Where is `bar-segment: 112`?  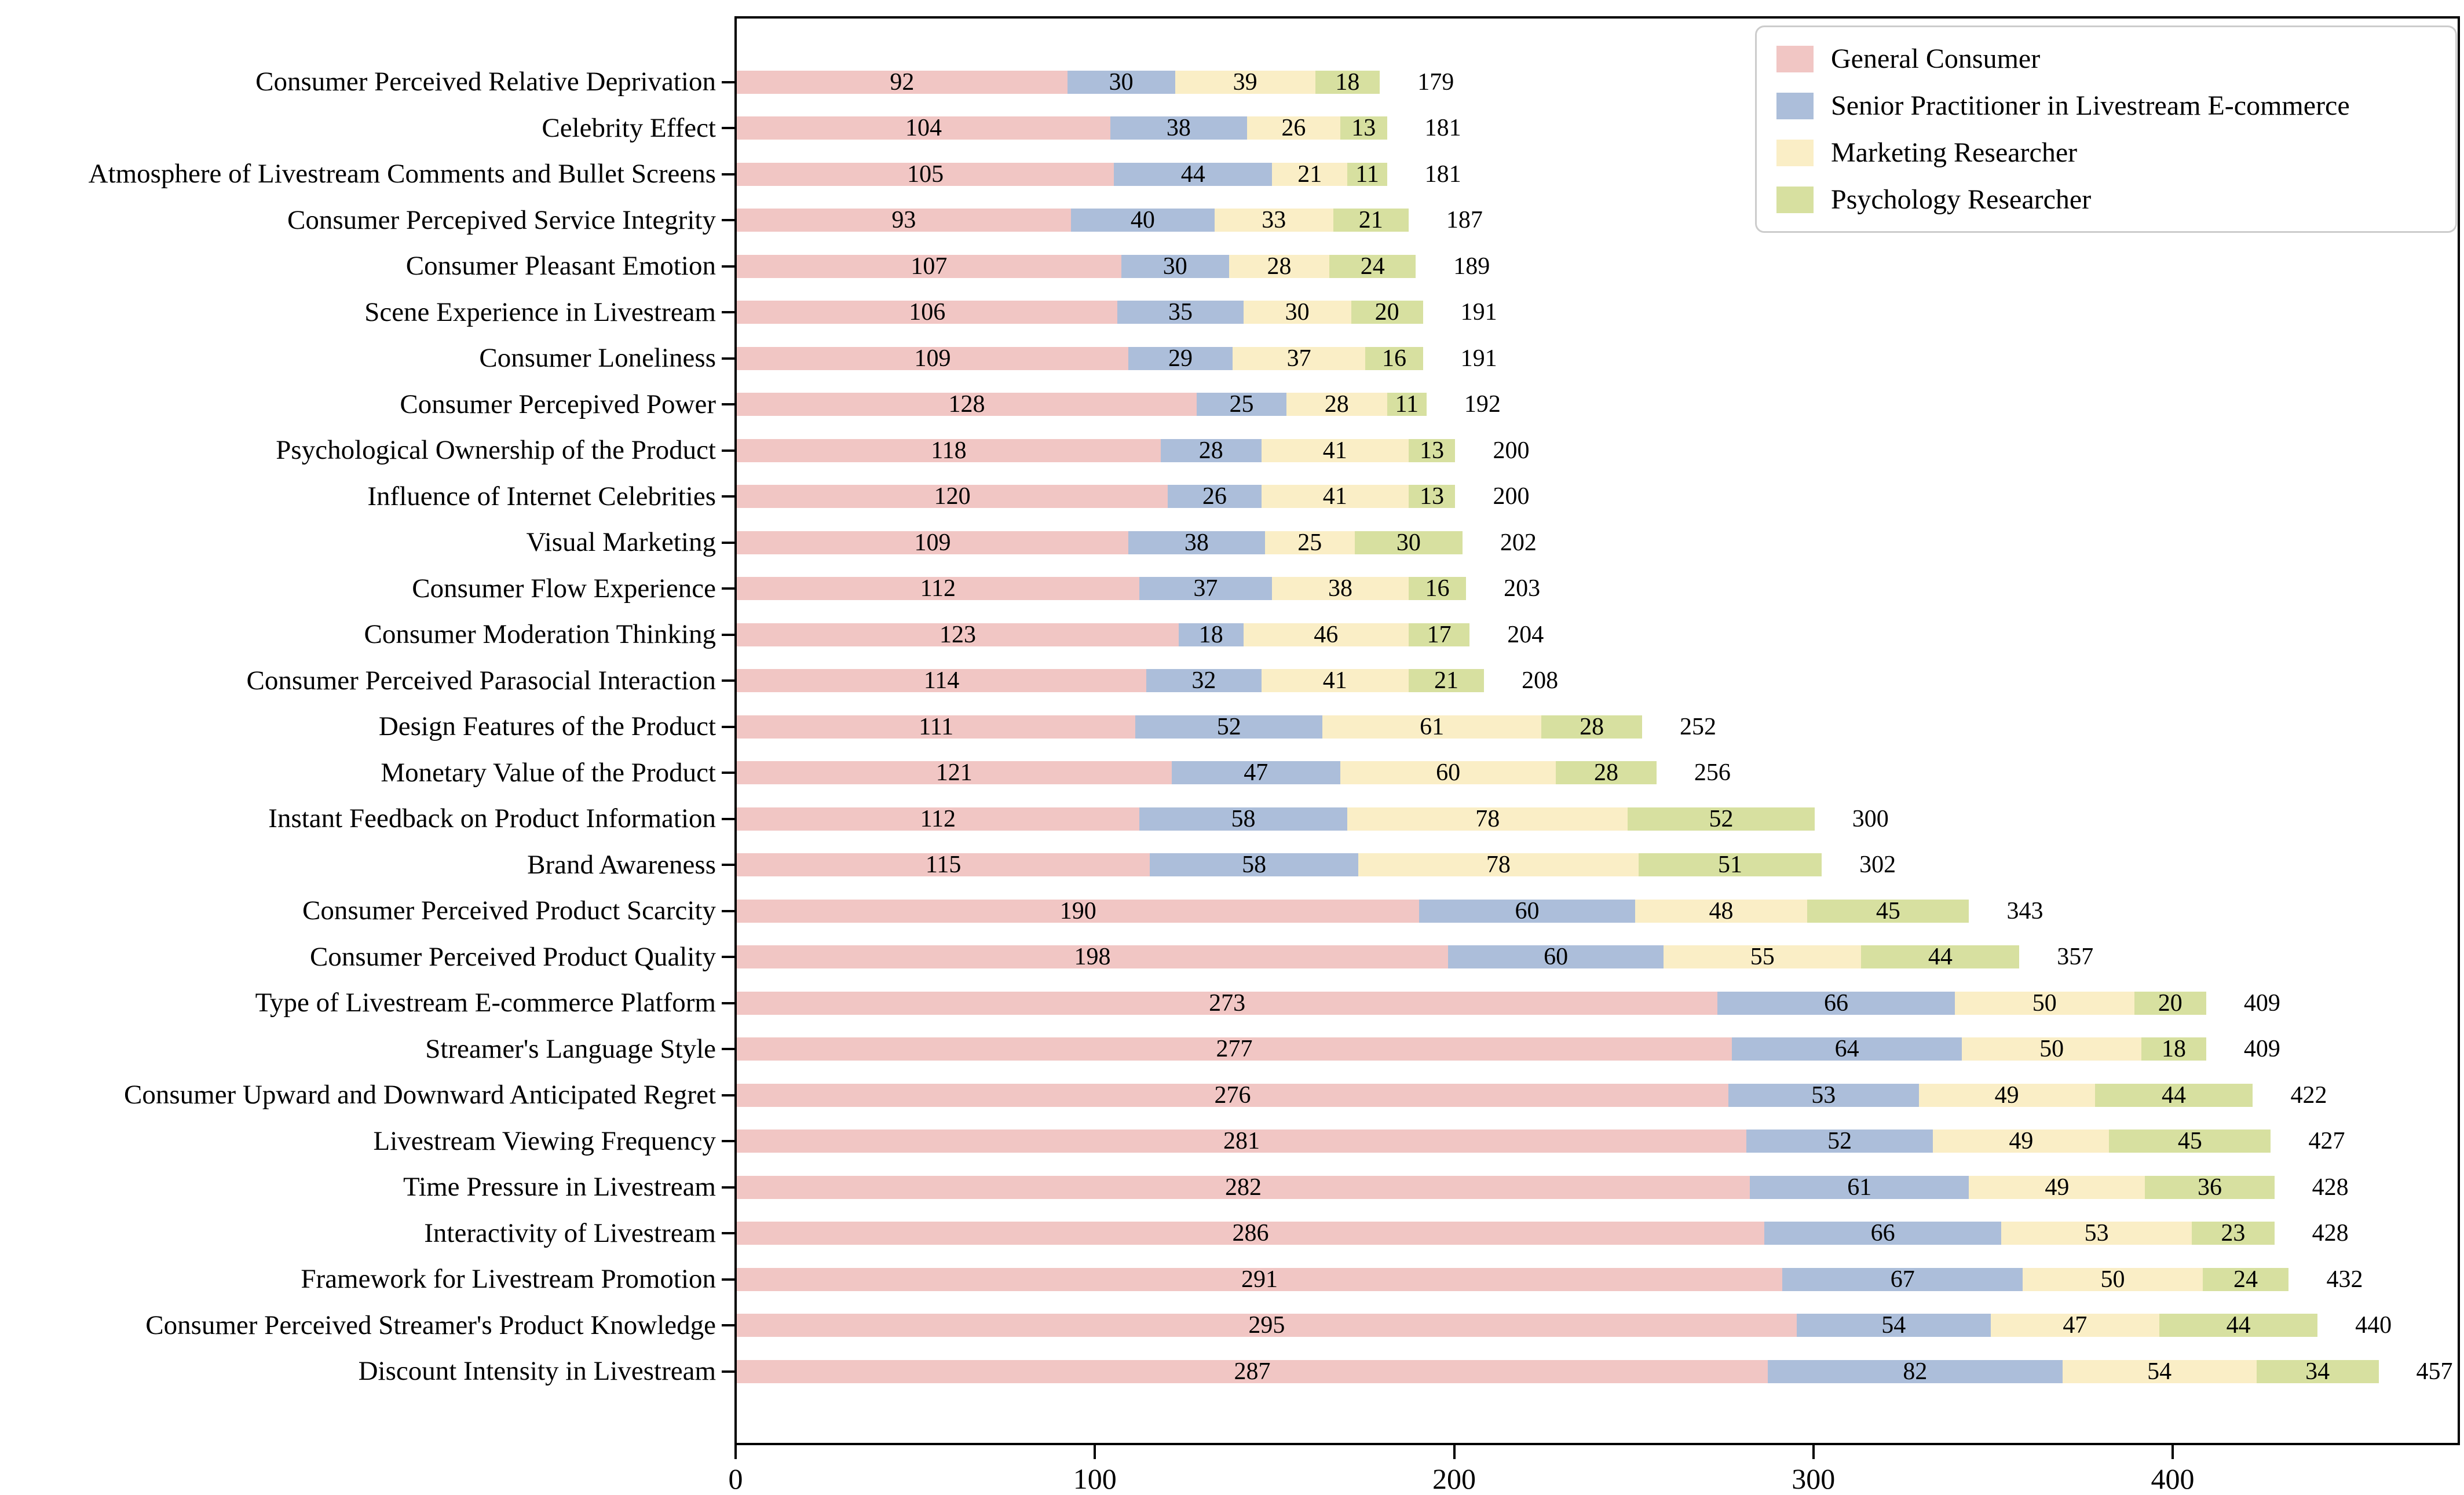
bar-segment: 112 is located at coordinates (938, 819).